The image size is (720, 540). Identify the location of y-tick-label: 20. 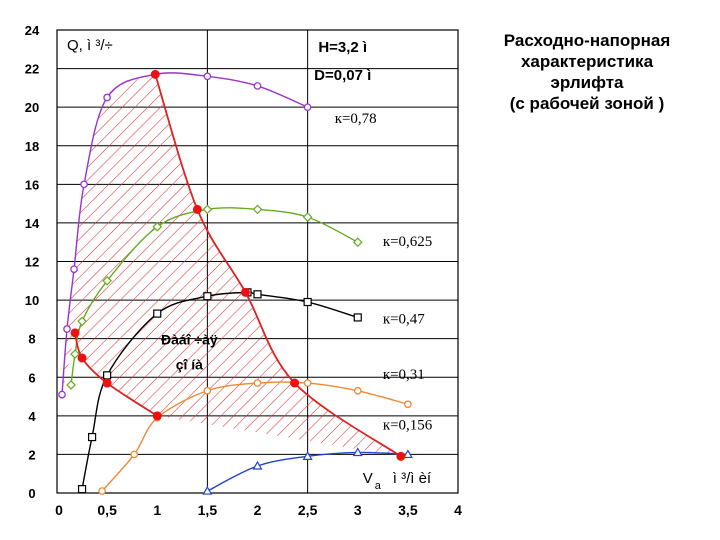
(32, 107).